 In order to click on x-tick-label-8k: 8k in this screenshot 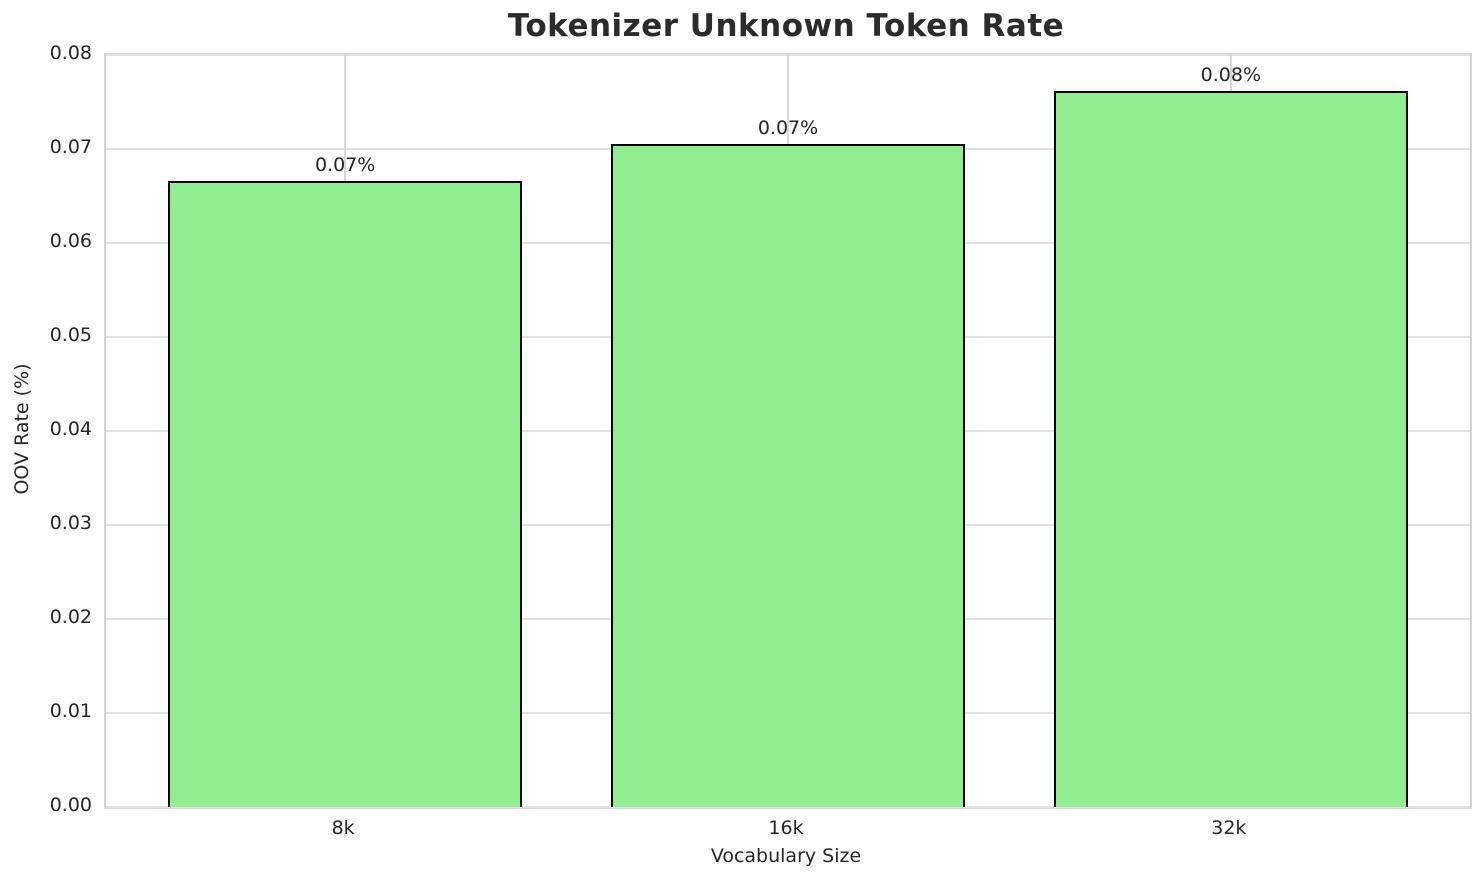, I will do `click(343, 828)`.